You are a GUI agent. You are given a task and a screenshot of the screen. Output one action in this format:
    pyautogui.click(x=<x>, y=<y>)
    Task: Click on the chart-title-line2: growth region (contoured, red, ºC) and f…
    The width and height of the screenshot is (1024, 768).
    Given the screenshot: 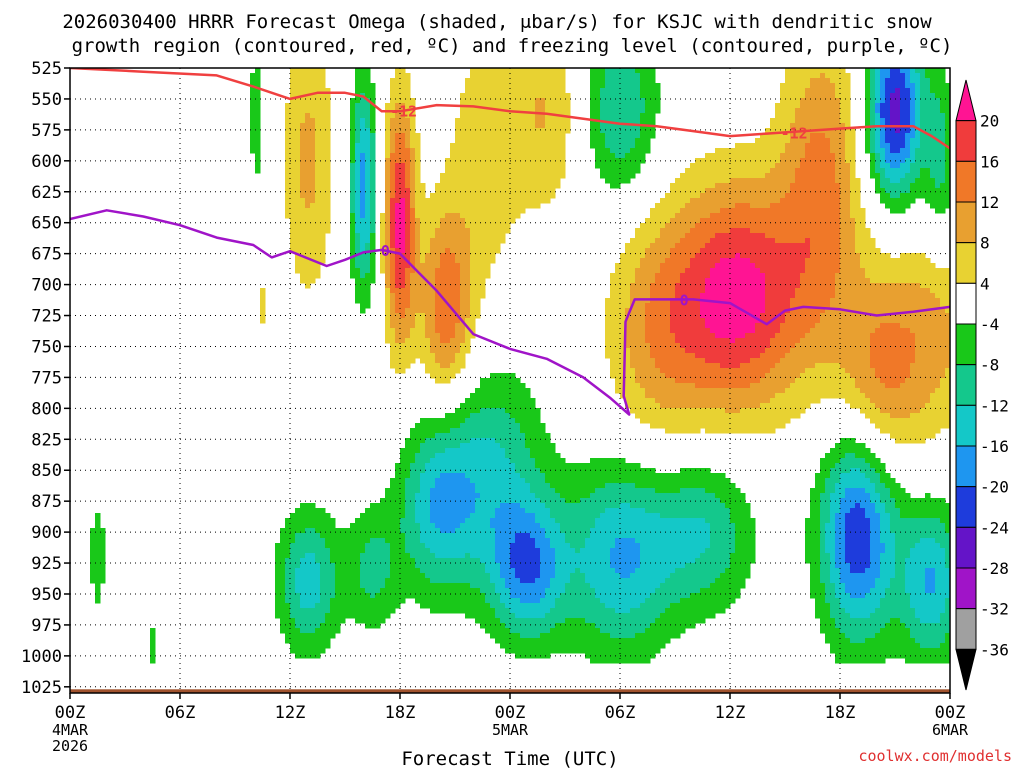 What is the action you would take?
    pyautogui.click(x=512, y=46)
    